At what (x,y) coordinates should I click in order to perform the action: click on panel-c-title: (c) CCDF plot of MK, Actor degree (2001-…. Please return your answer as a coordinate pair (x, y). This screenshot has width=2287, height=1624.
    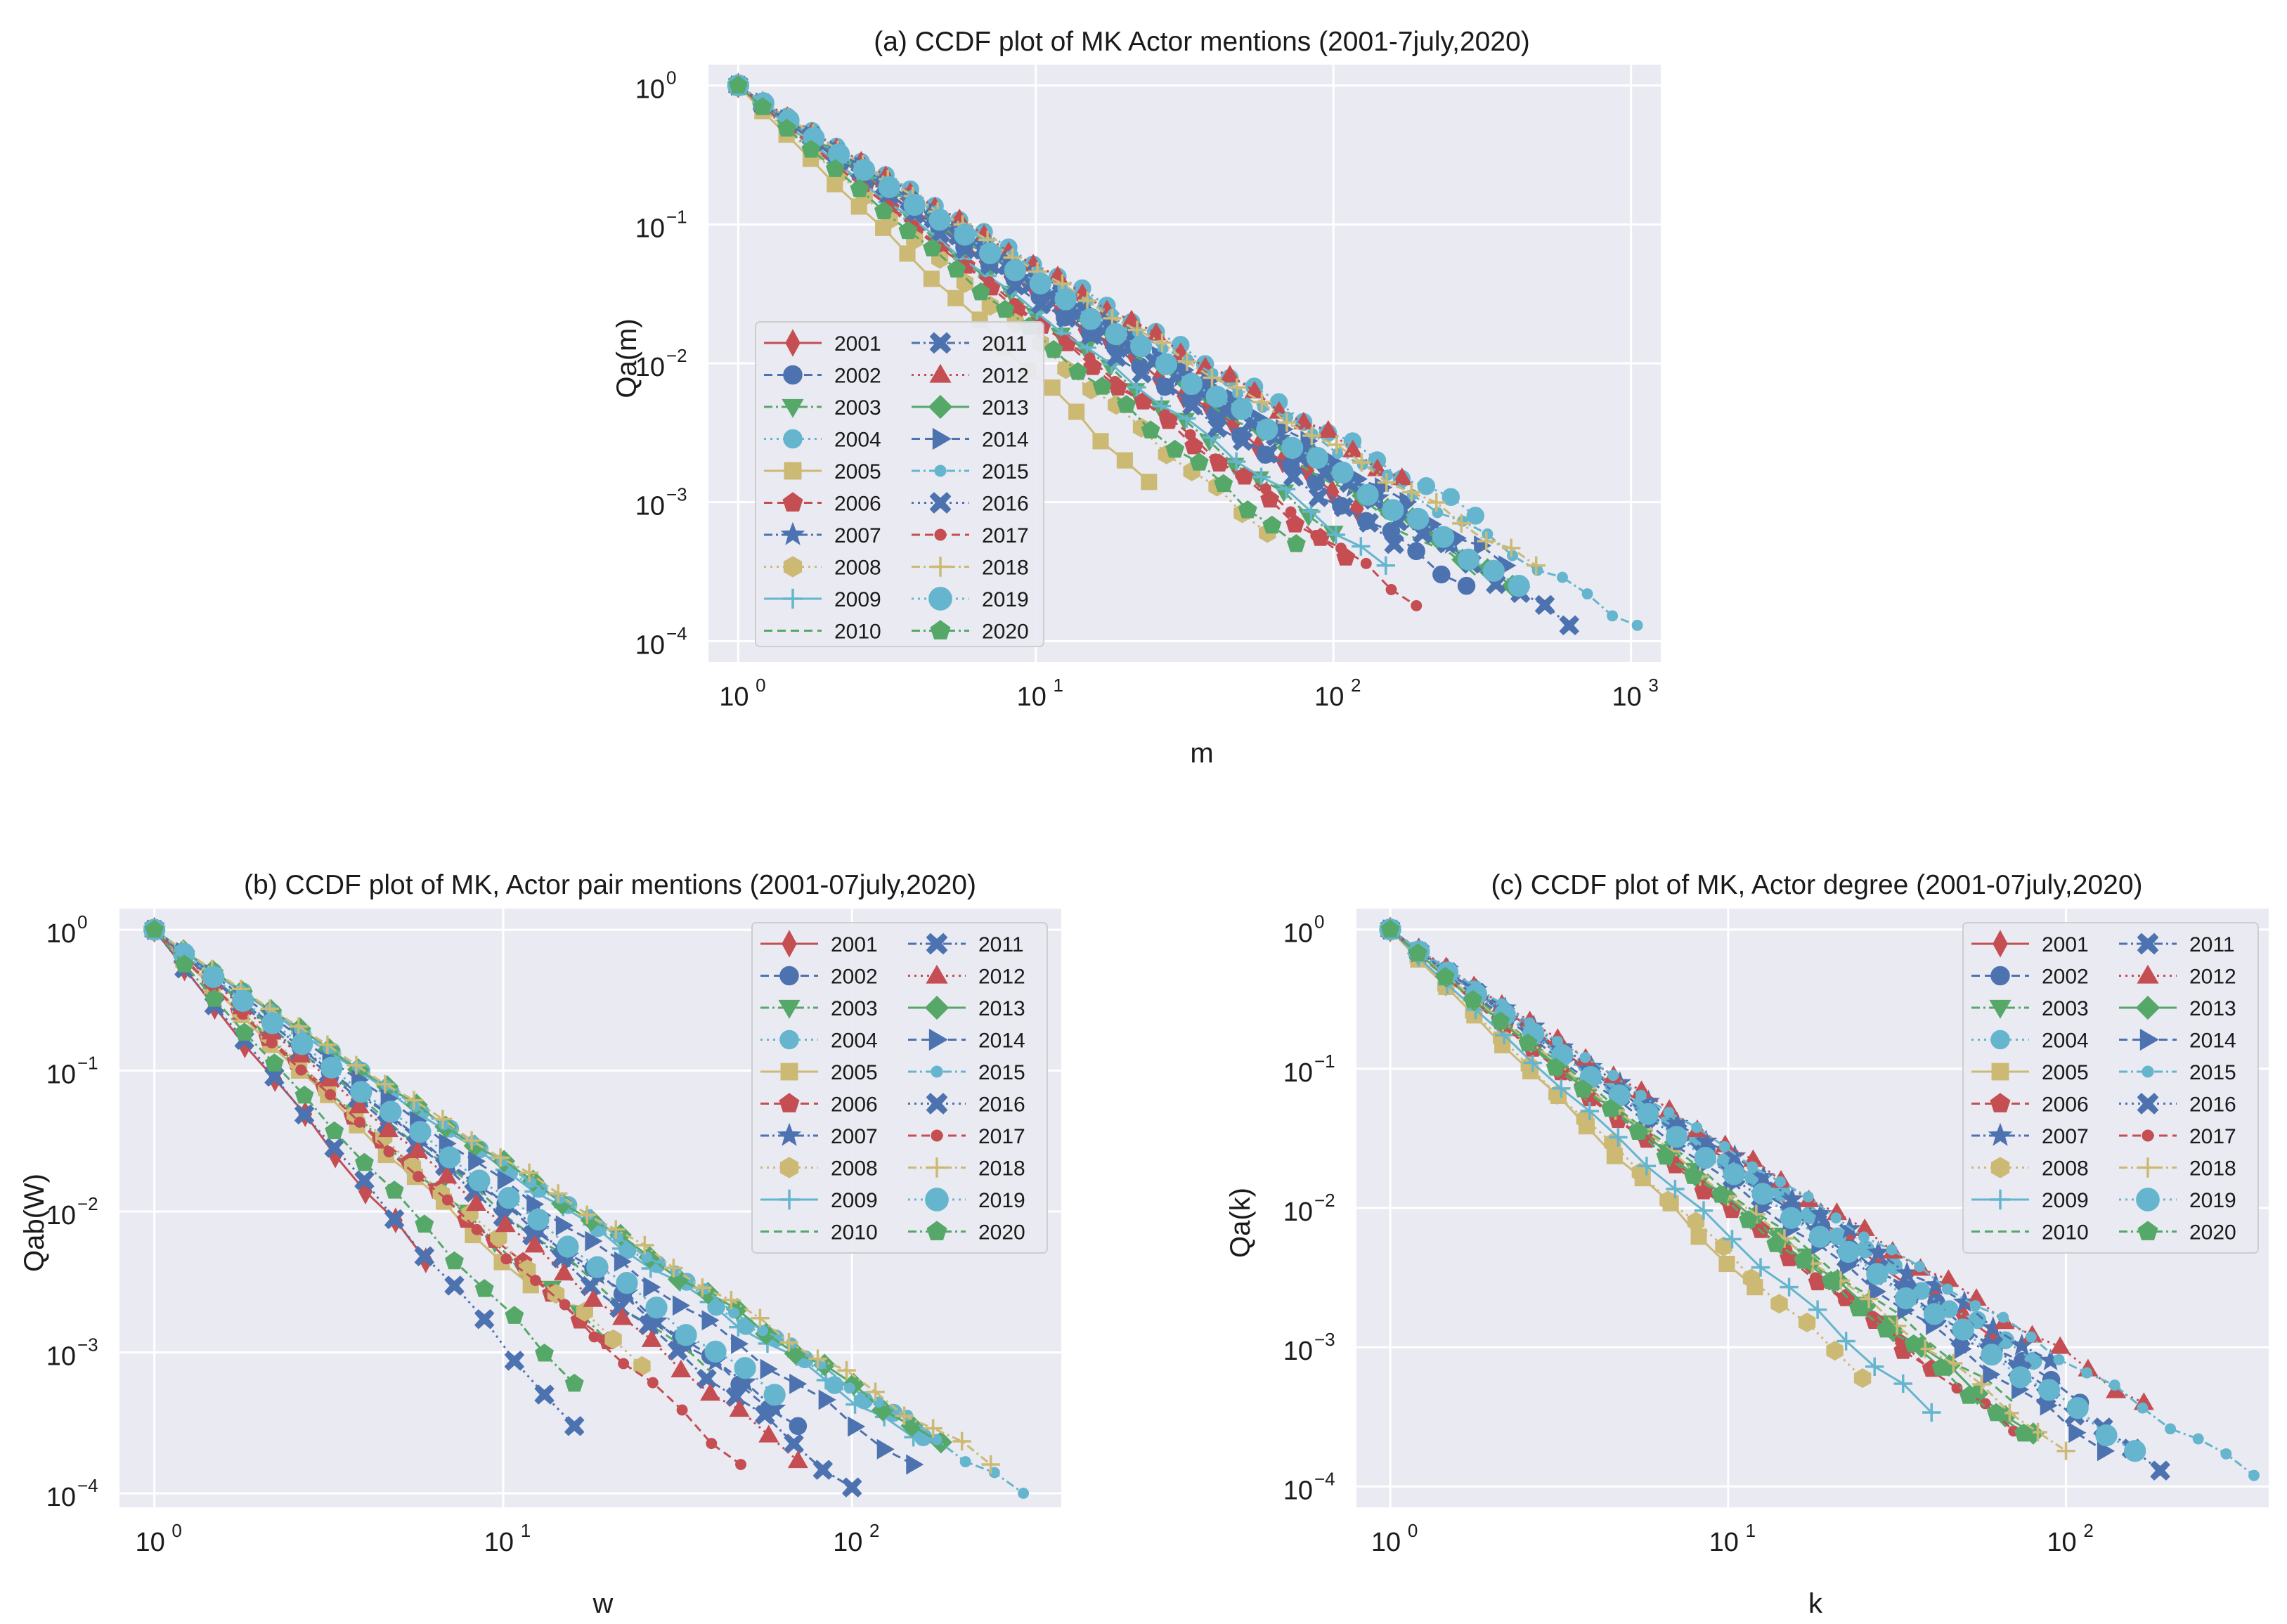
    Looking at the image, I should click on (1816, 885).